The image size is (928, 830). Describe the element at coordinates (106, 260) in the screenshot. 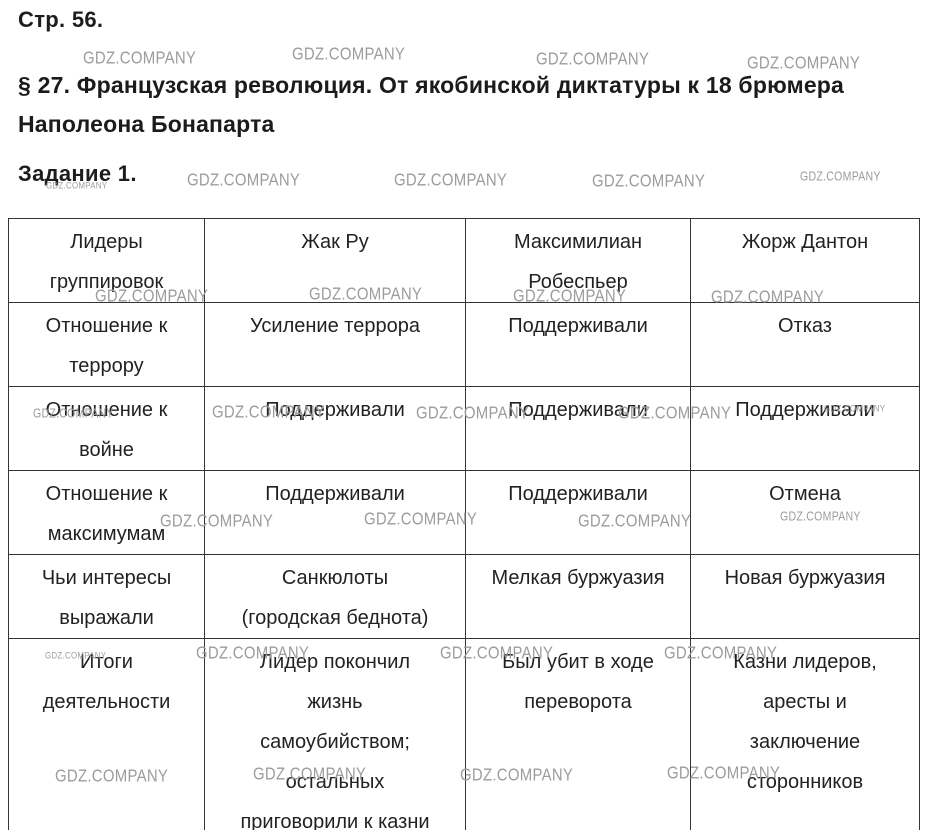

I see `row-header-leaders: Лидеры группировок` at that location.